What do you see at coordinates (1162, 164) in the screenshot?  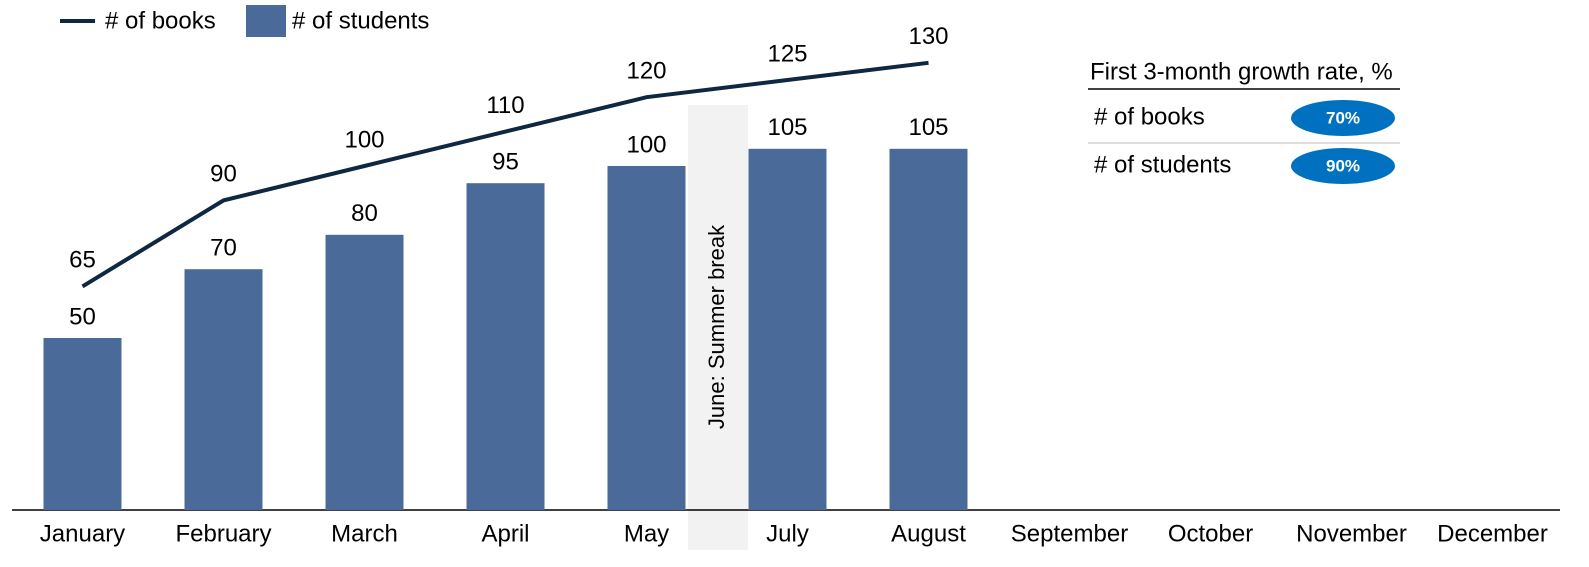 I see `table-row-label: # of students` at bounding box center [1162, 164].